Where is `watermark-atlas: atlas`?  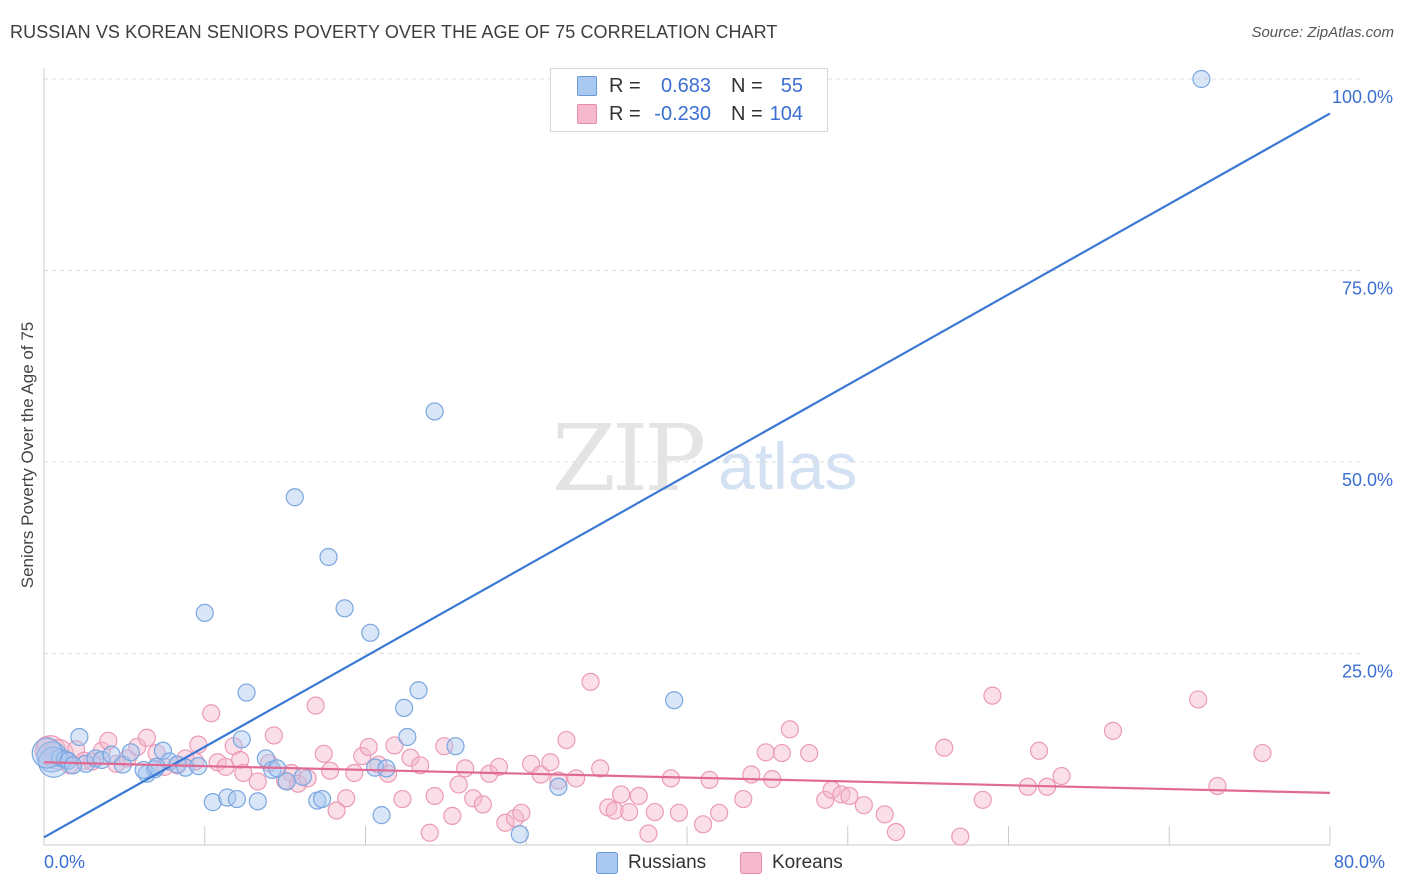
watermark-atlas: atlas is located at coordinates (788, 466).